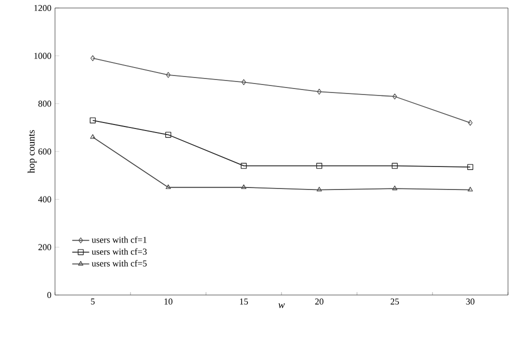 The width and height of the screenshot is (523, 344). Describe the element at coordinates (168, 301) in the screenshot. I see `x-tick-label: 10` at that location.